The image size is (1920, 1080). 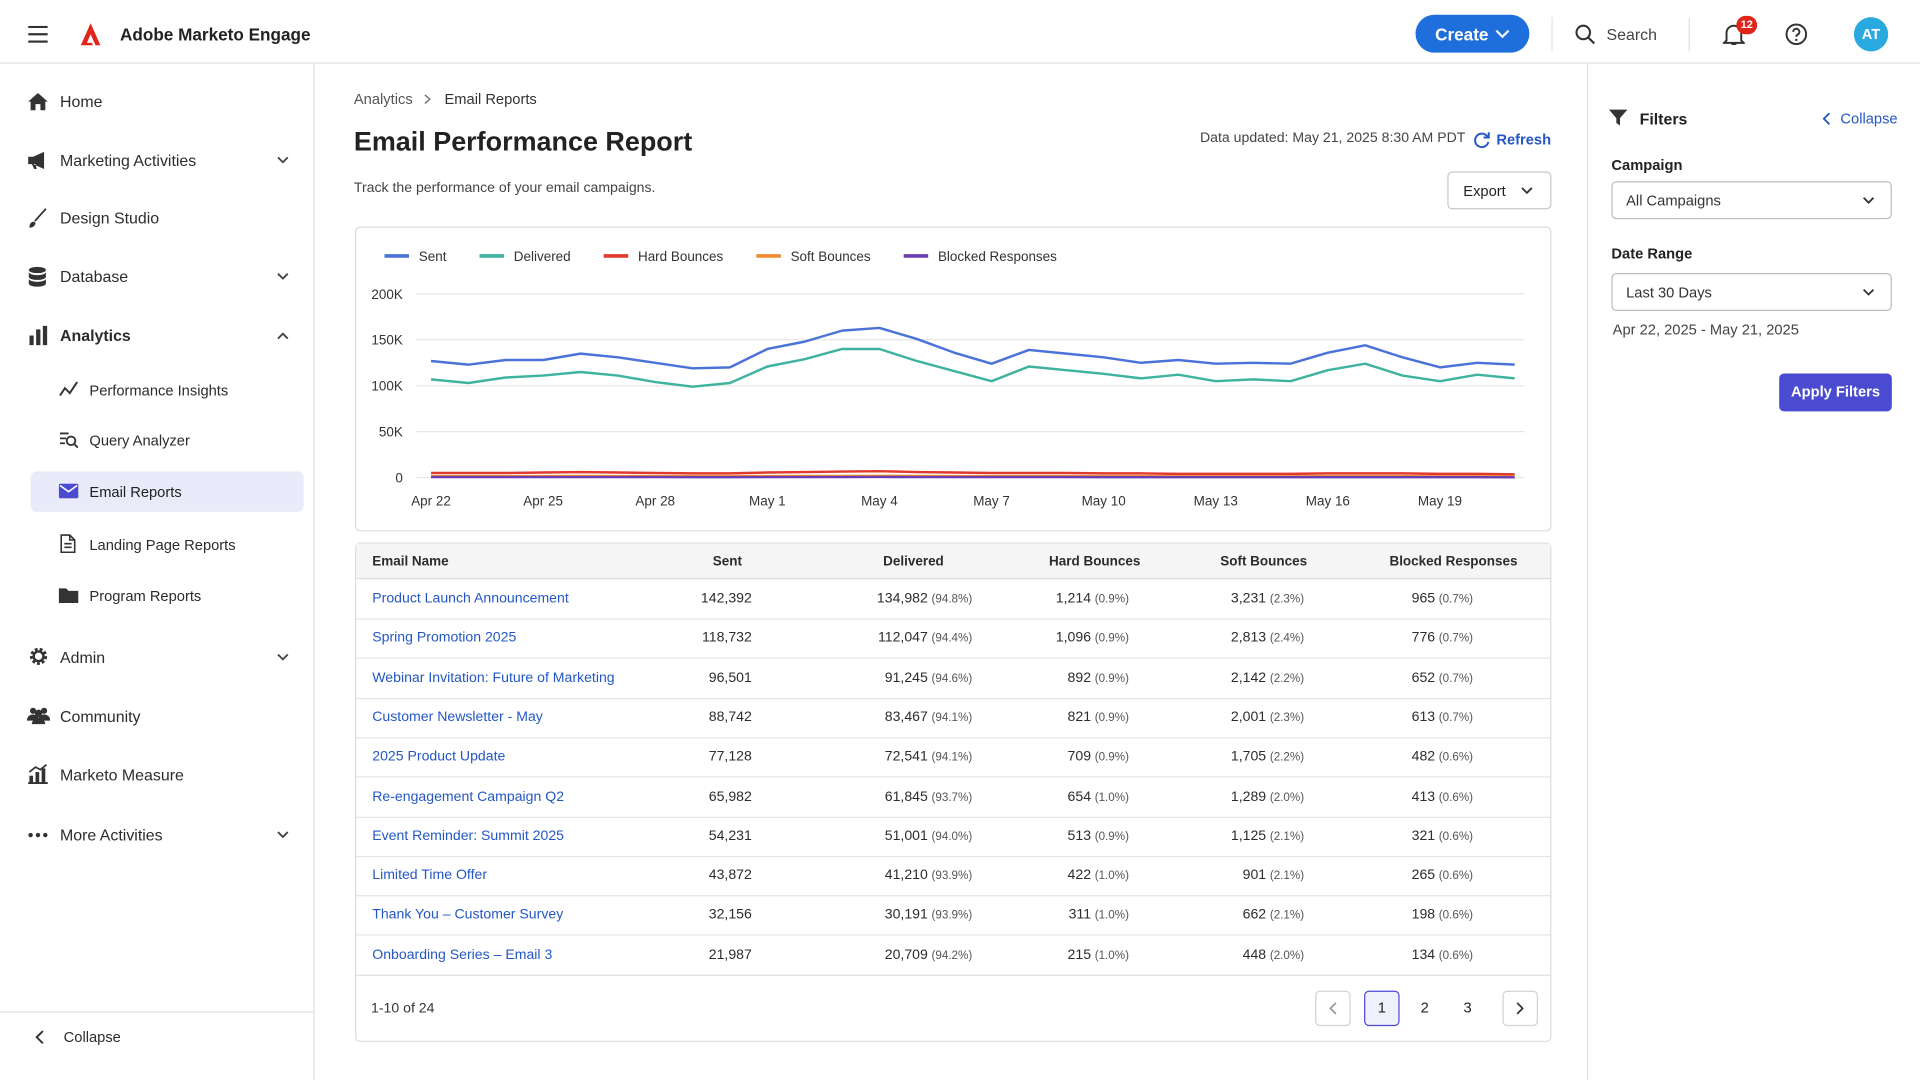 What do you see at coordinates (1499, 190) in the screenshot?
I see `export-button` at bounding box center [1499, 190].